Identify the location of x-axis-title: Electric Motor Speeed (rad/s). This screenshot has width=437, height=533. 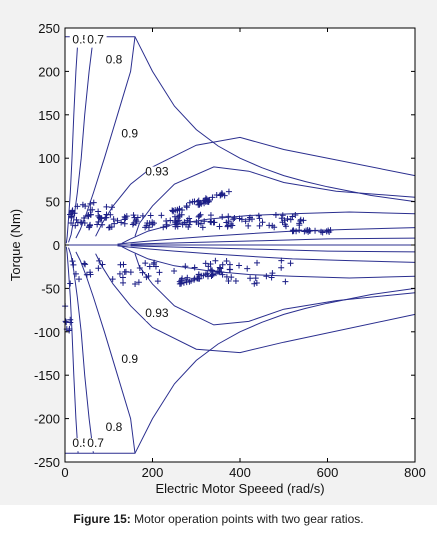
(239, 488).